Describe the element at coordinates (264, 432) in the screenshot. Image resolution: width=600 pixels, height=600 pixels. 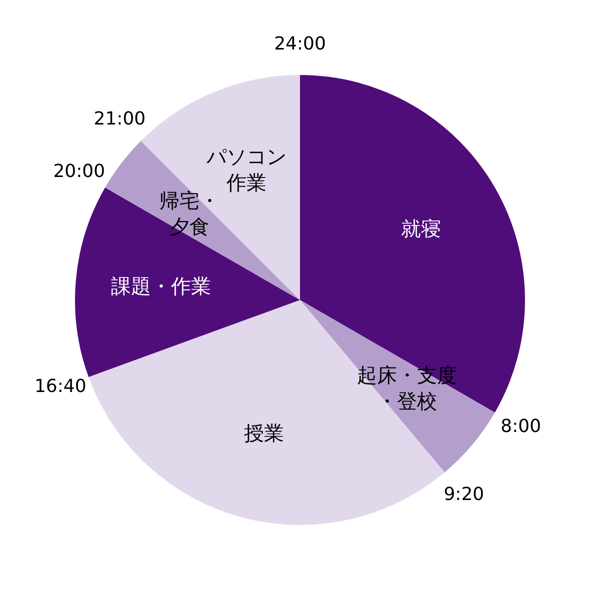
I see `slice-label: 授業` at that location.